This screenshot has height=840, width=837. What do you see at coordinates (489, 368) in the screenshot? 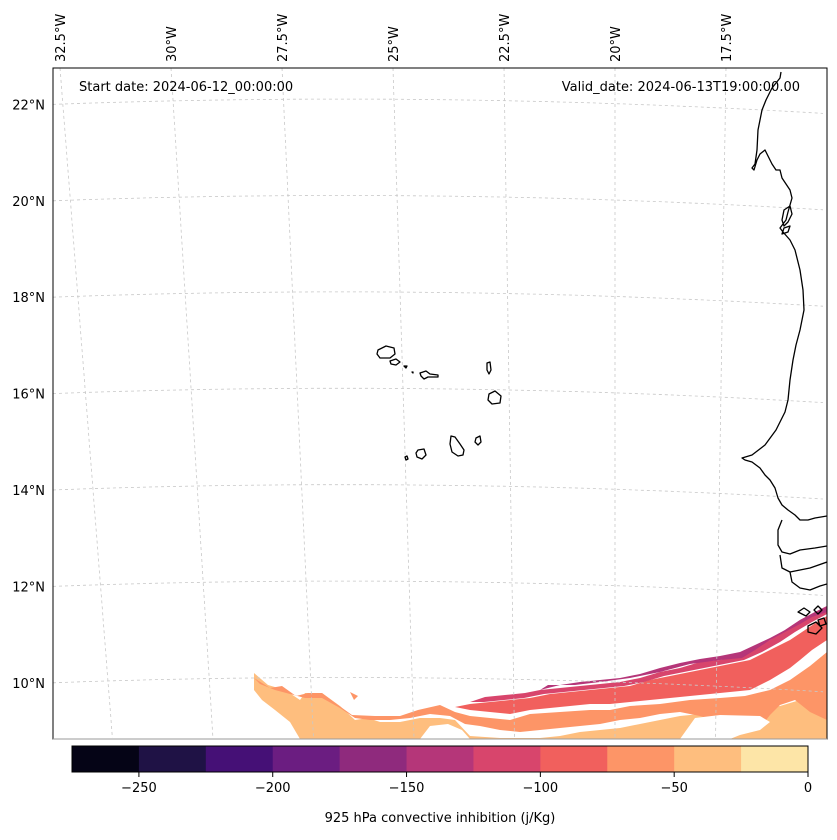
I see `coastline-cape-verde-sal` at bounding box center [489, 368].